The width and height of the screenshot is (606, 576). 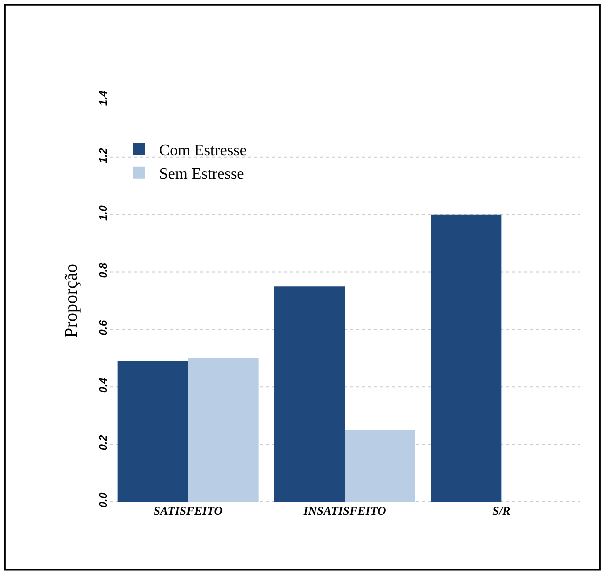 What do you see at coordinates (104, 98) in the screenshot?
I see `y-tick-label: 1.4` at bounding box center [104, 98].